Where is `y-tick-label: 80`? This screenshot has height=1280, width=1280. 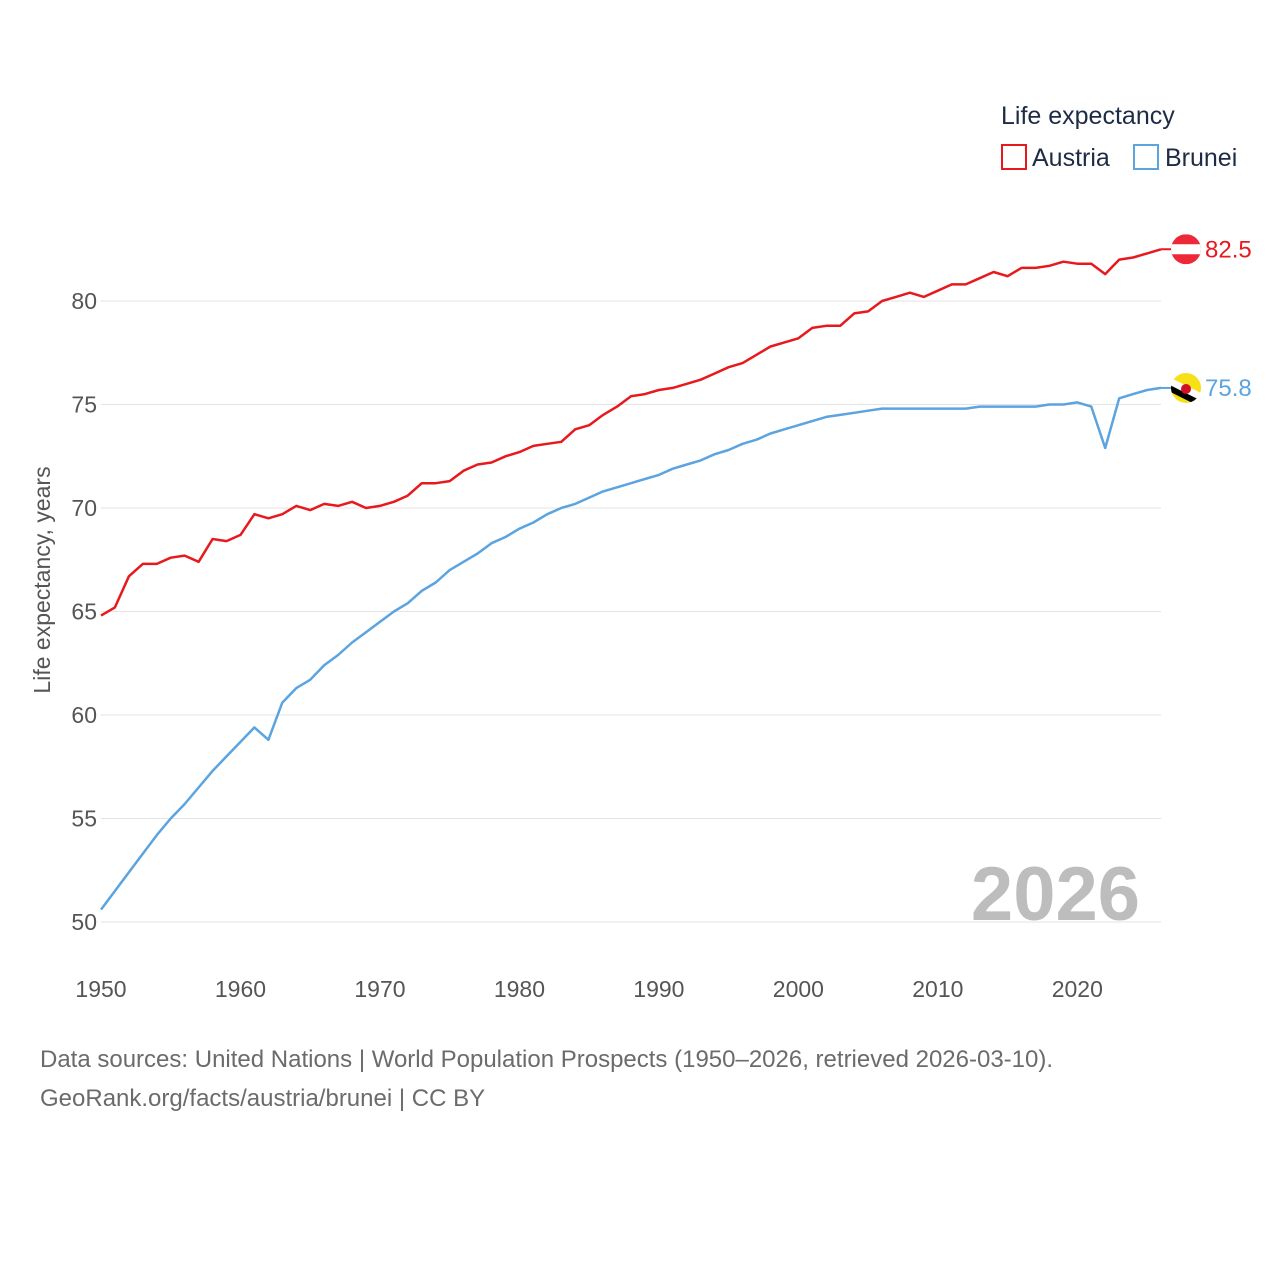
y-tick-label: 80 is located at coordinates (84, 301).